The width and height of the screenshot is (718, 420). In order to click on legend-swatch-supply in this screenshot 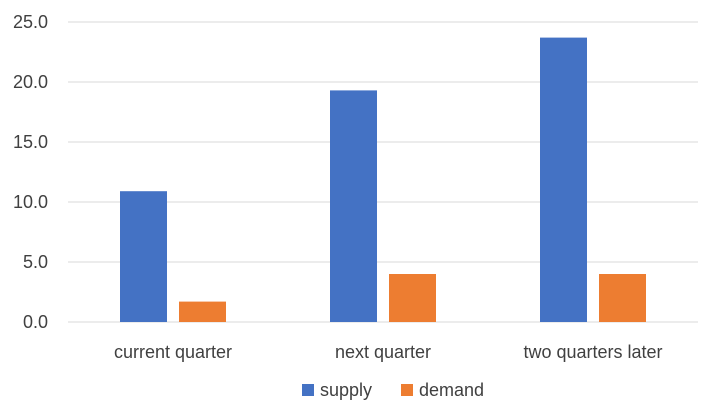, I will do `click(308, 390)`.